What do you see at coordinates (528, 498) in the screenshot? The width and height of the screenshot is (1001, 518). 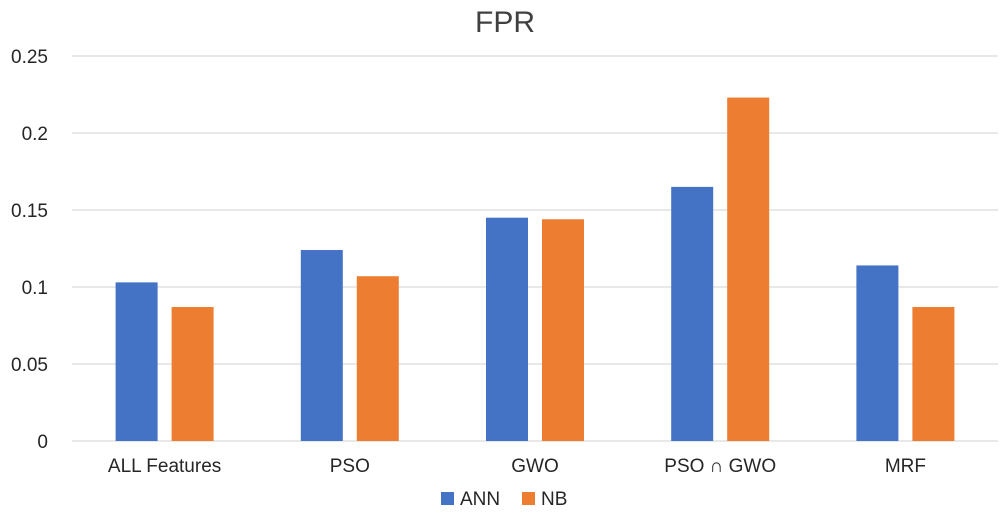 I see `legend-swatch-nb` at bounding box center [528, 498].